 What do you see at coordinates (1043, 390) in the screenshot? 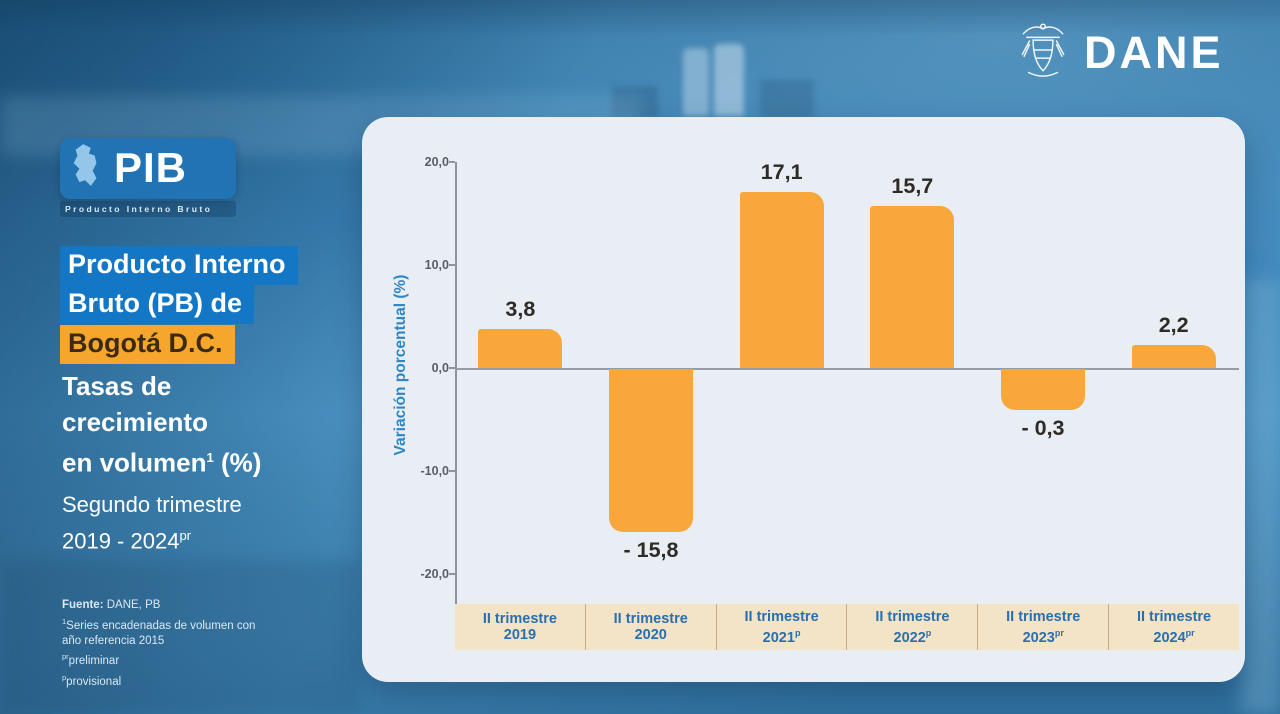
I see `bar-2023` at bounding box center [1043, 390].